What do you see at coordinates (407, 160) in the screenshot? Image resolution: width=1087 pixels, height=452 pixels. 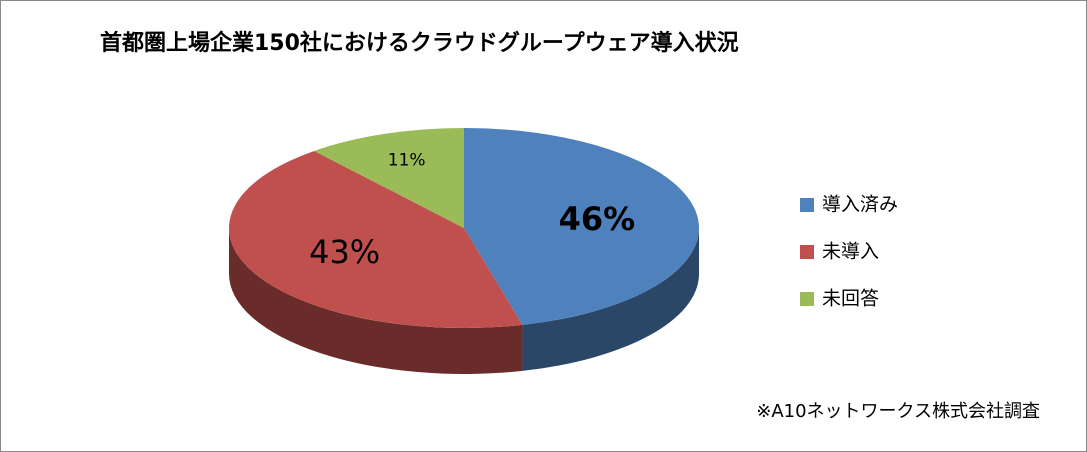 I see `data-label: 11%` at bounding box center [407, 160].